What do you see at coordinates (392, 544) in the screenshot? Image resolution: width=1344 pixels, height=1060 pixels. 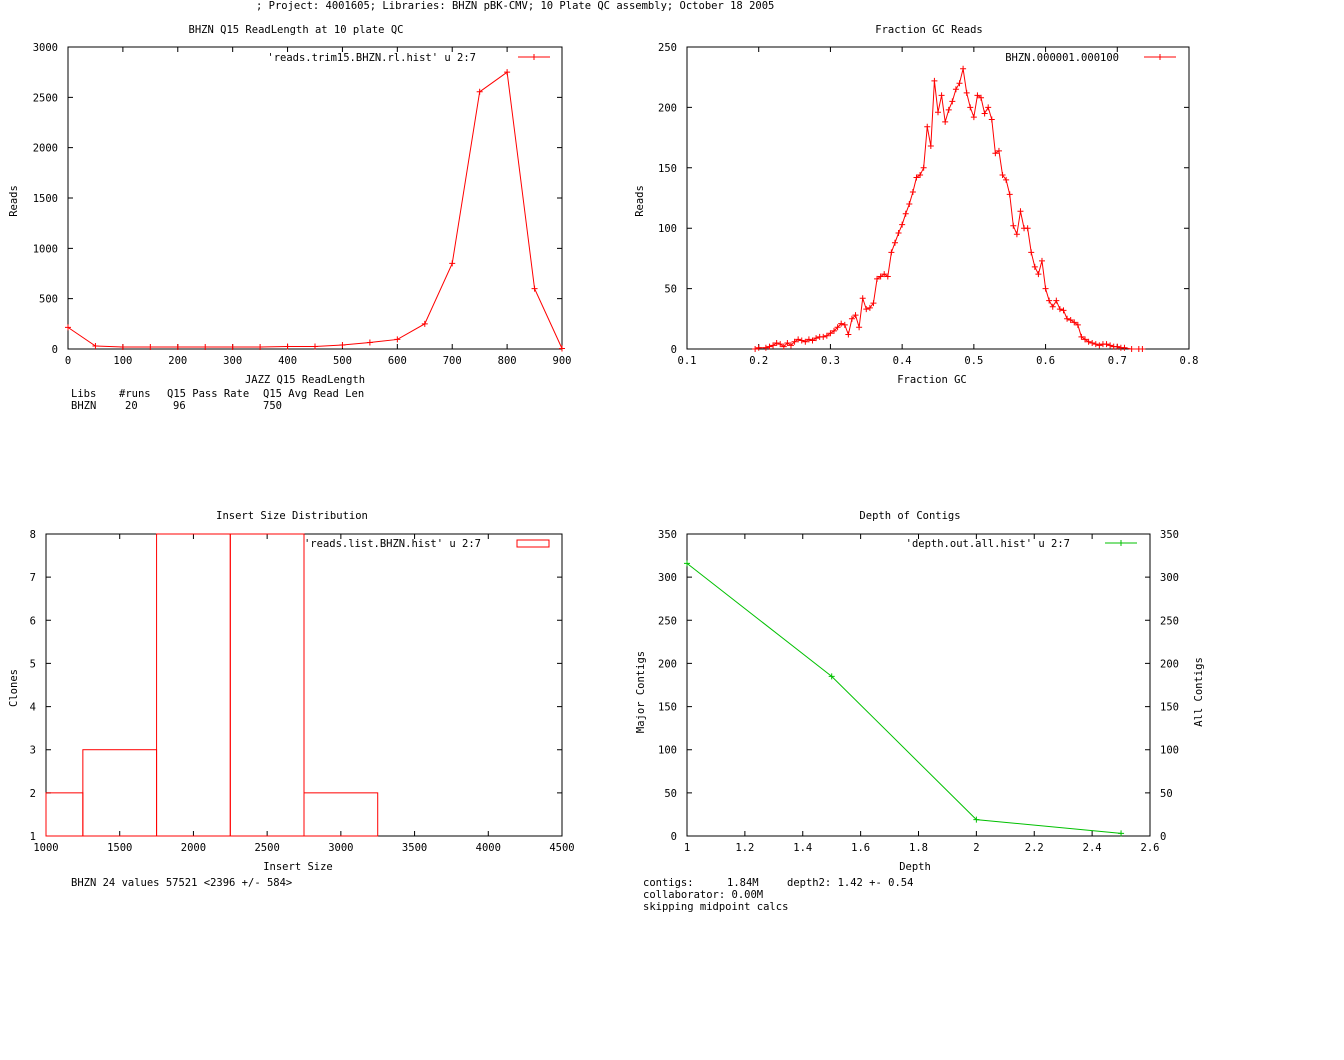 I see `insertsize-legend-label: 'reads.list.BHZN.hist' u 2:7` at bounding box center [392, 544].